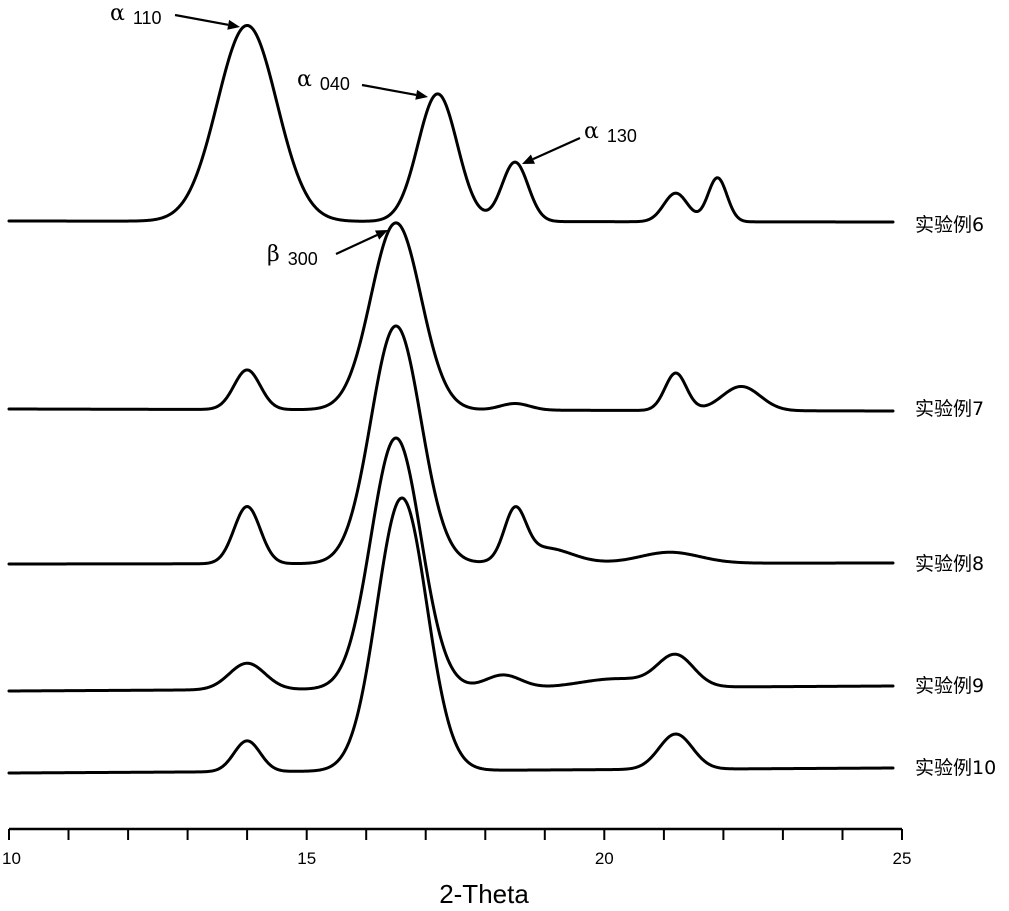  What do you see at coordinates (362, 83) in the screenshot?
I see `peak-annotation-α040: α040` at bounding box center [362, 83].